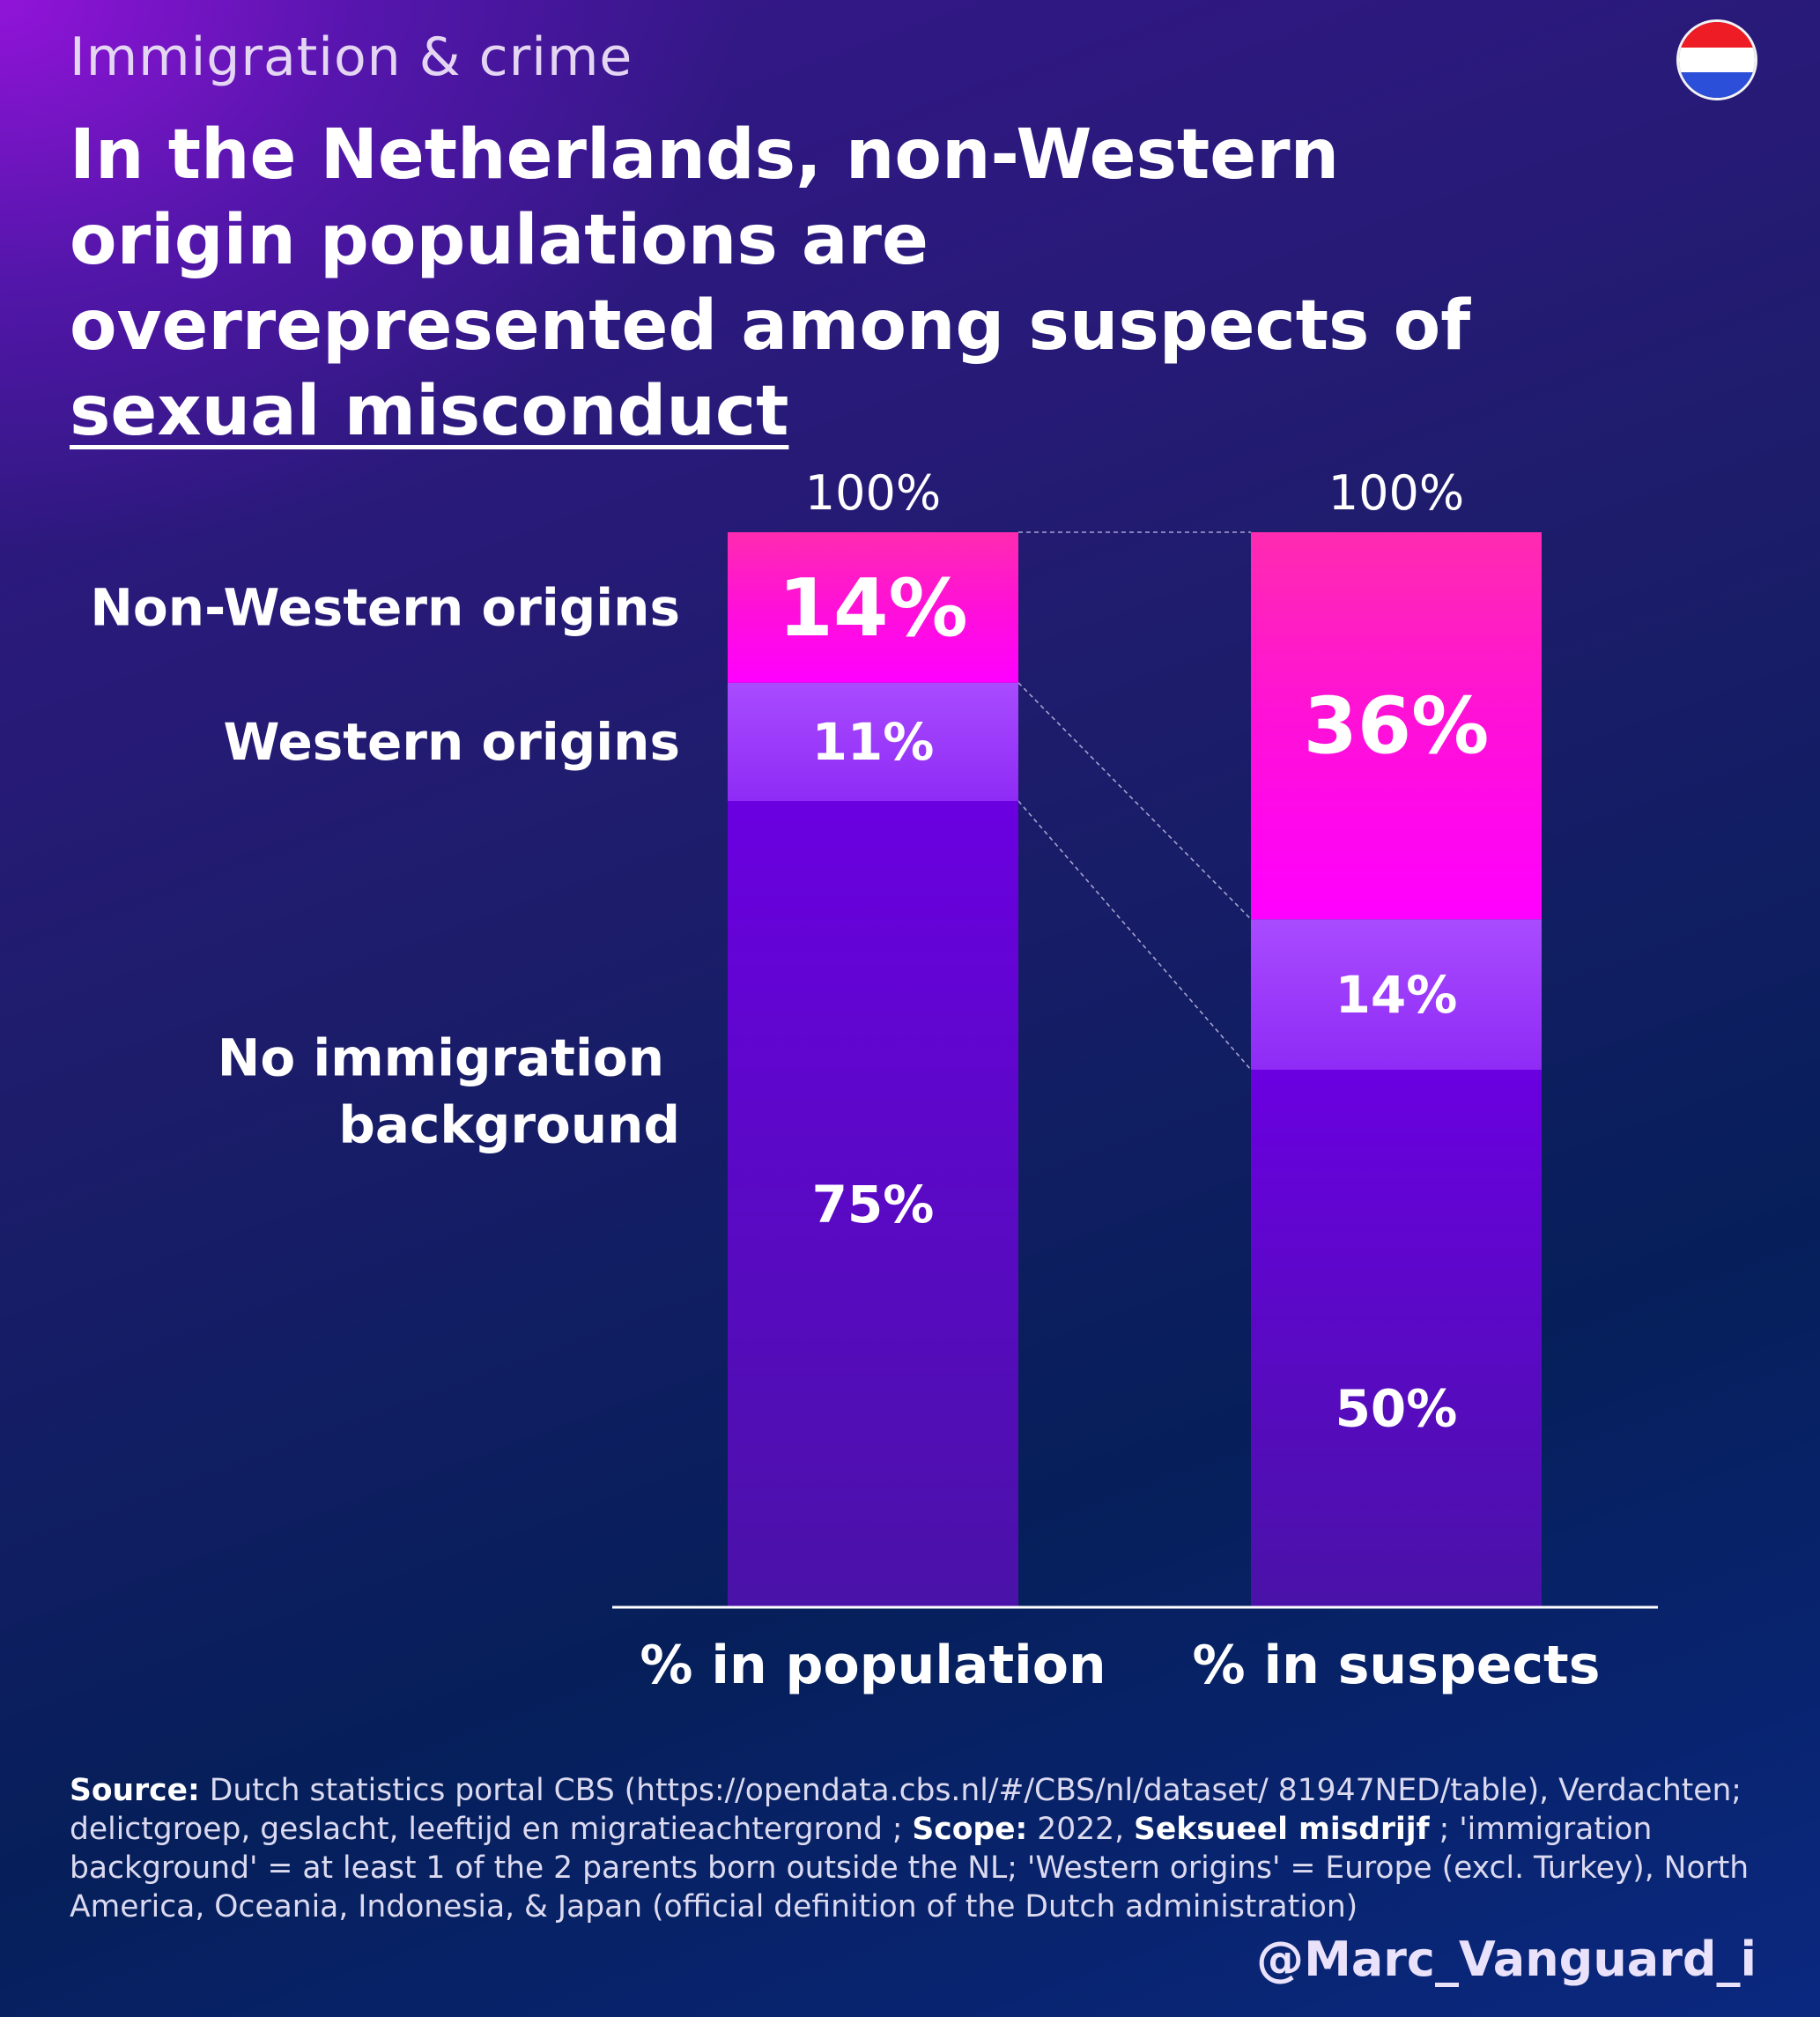 Image resolution: width=1820 pixels, height=2017 pixels. What do you see at coordinates (1396, 1409) in the screenshot?
I see `label-no-immigration-suspects: 50%` at bounding box center [1396, 1409].